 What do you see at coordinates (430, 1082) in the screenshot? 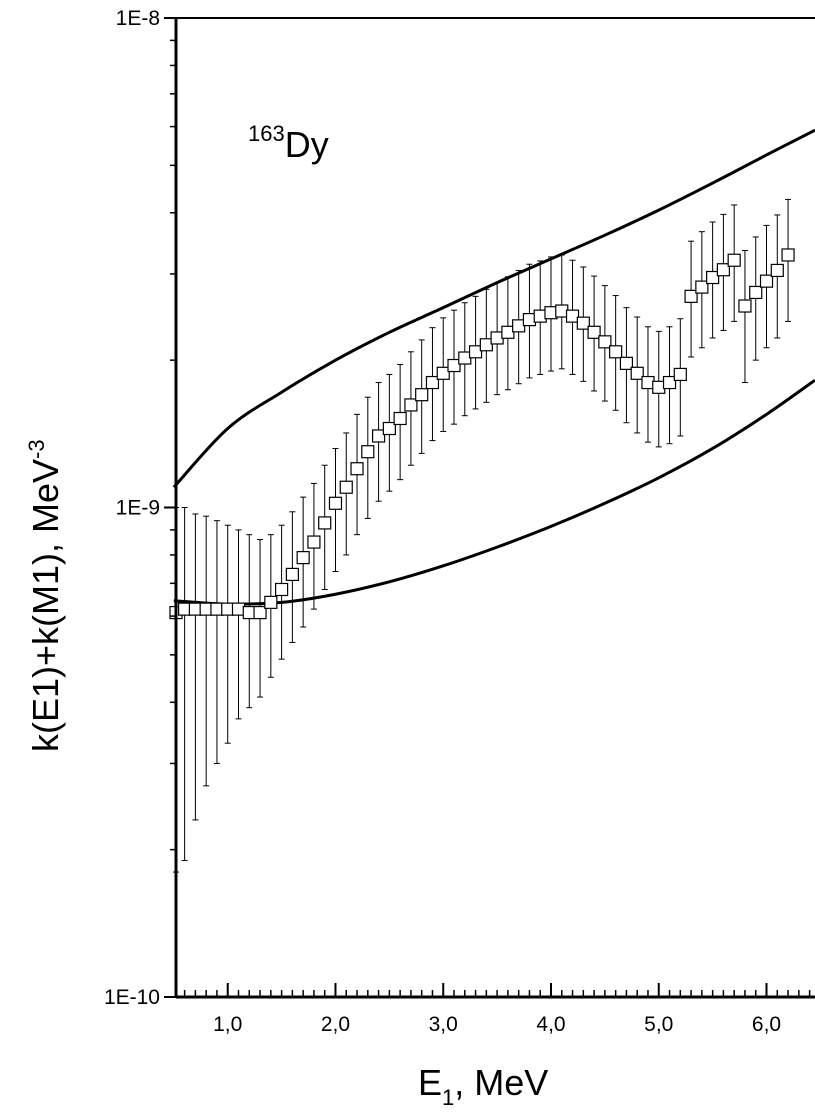
I see `x-axis-title-main: E` at bounding box center [430, 1082].